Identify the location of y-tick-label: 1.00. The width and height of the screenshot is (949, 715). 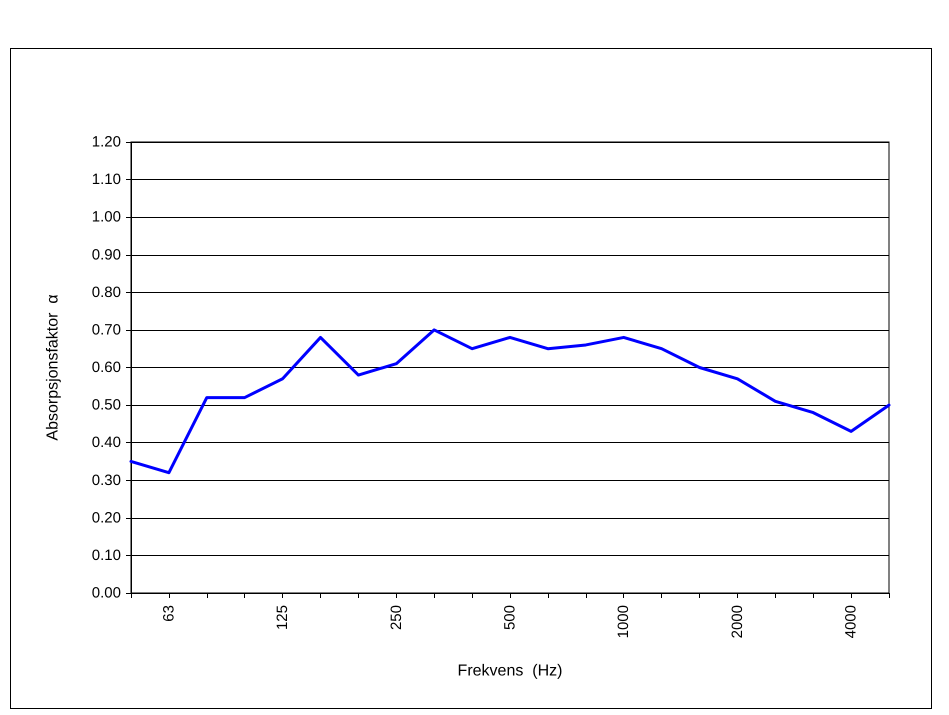
(106, 217).